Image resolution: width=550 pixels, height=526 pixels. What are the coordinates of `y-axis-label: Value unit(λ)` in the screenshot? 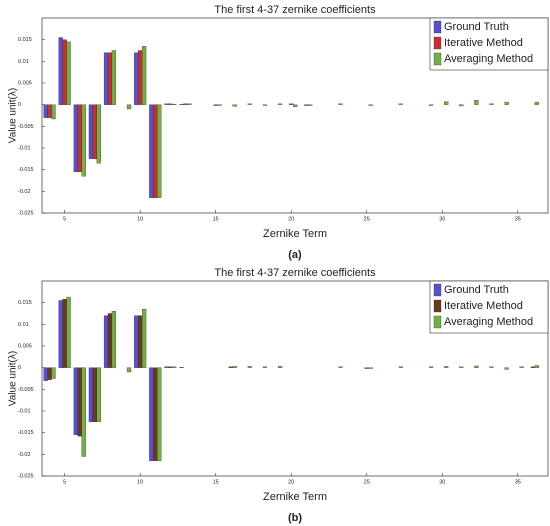 It's located at (13, 378).